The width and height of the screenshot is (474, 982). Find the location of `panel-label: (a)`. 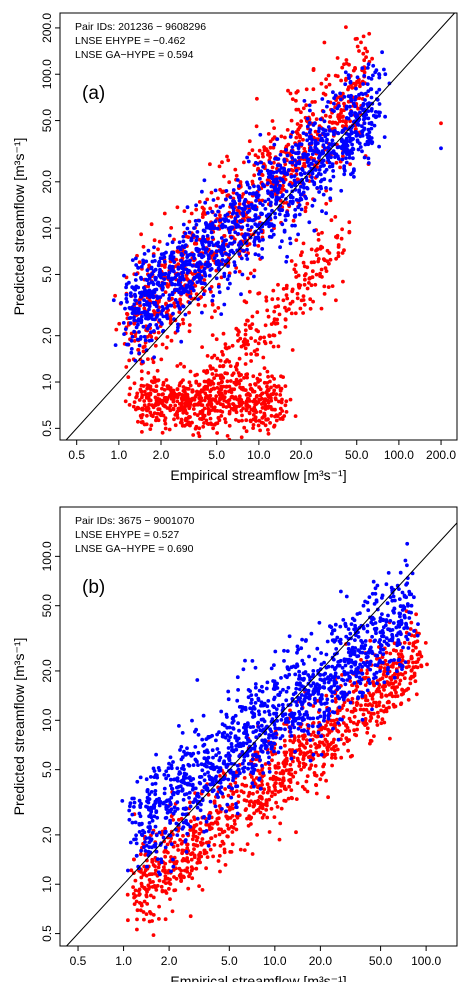

panel-label: (a) is located at coordinates (93, 93).